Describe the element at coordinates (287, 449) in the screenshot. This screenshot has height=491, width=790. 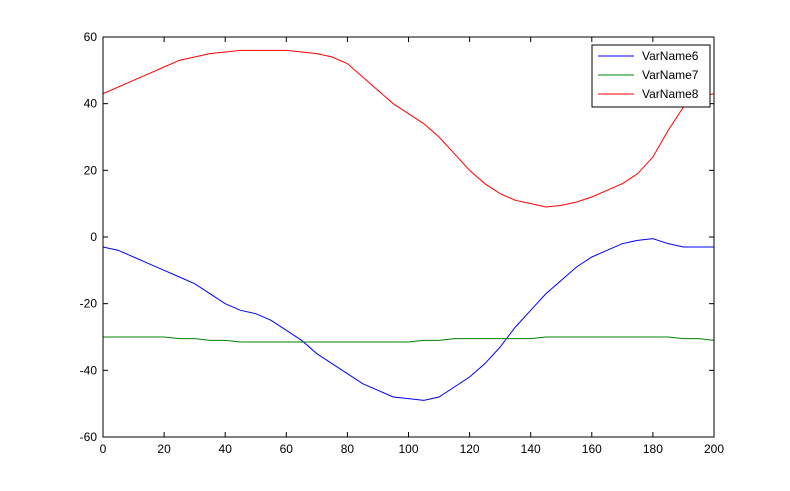
I see `x-tick-label: 60` at that location.